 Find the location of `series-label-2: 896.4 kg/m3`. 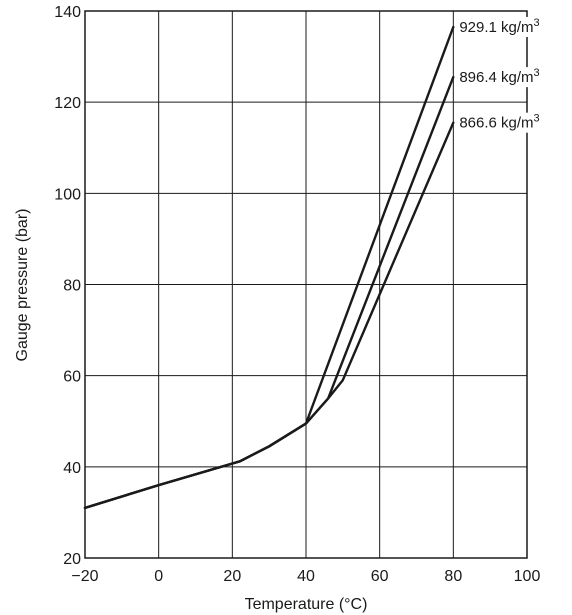

series-label-2: 896.4 kg/m3 is located at coordinates (499, 76).